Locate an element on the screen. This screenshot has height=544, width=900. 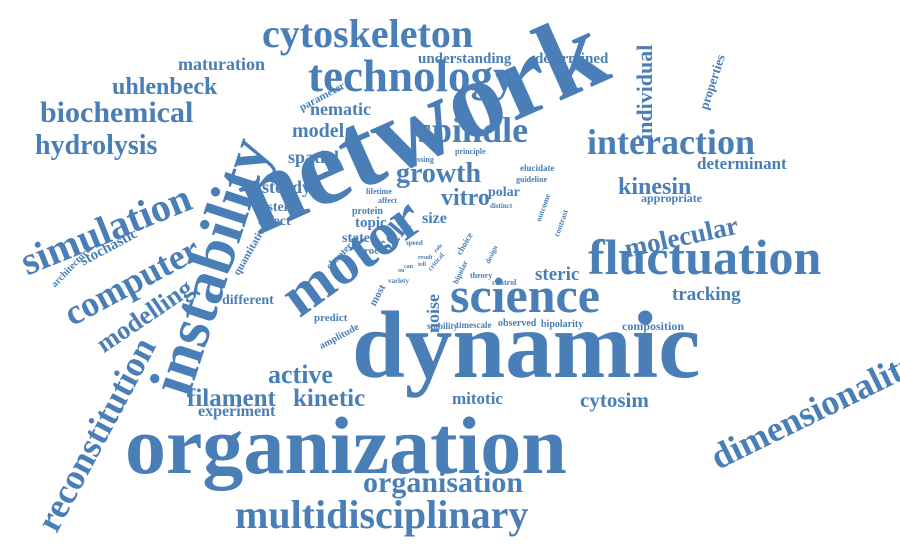
word-kinesin: kinesin is located at coordinates (655, 187).